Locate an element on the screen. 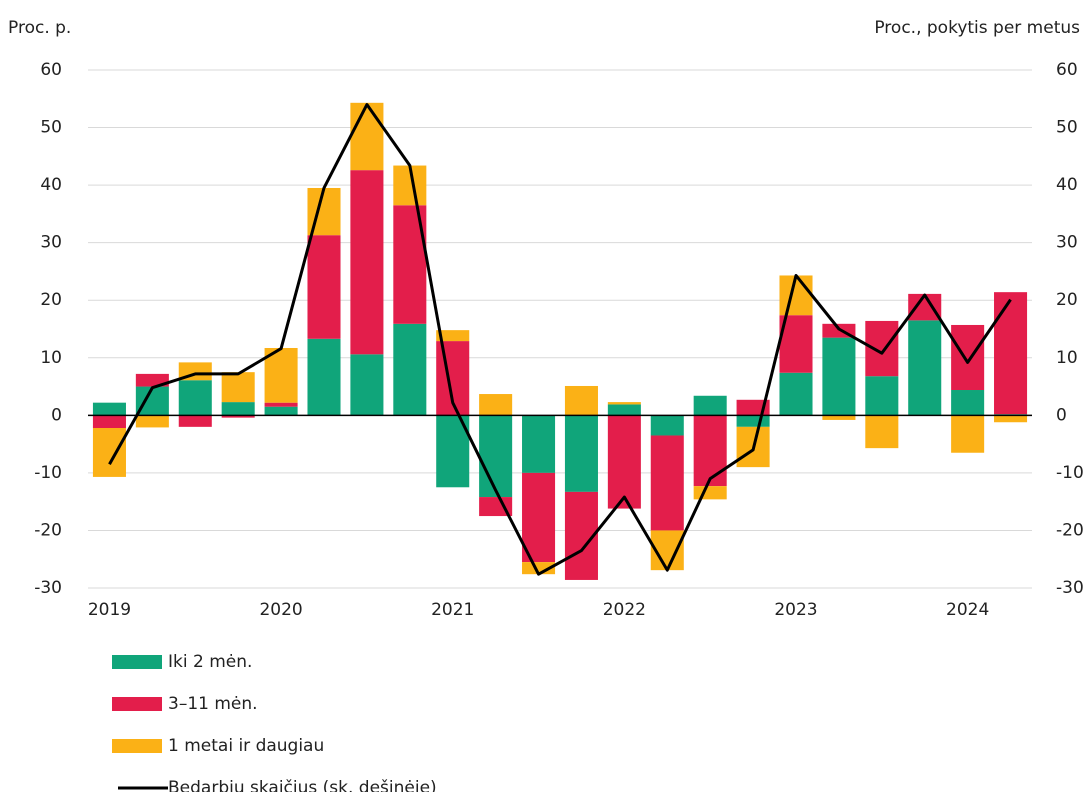 Image resolution: width=1092 pixels, height=792 pixels. y2-tick-label: -20 is located at coordinates (1070, 530).